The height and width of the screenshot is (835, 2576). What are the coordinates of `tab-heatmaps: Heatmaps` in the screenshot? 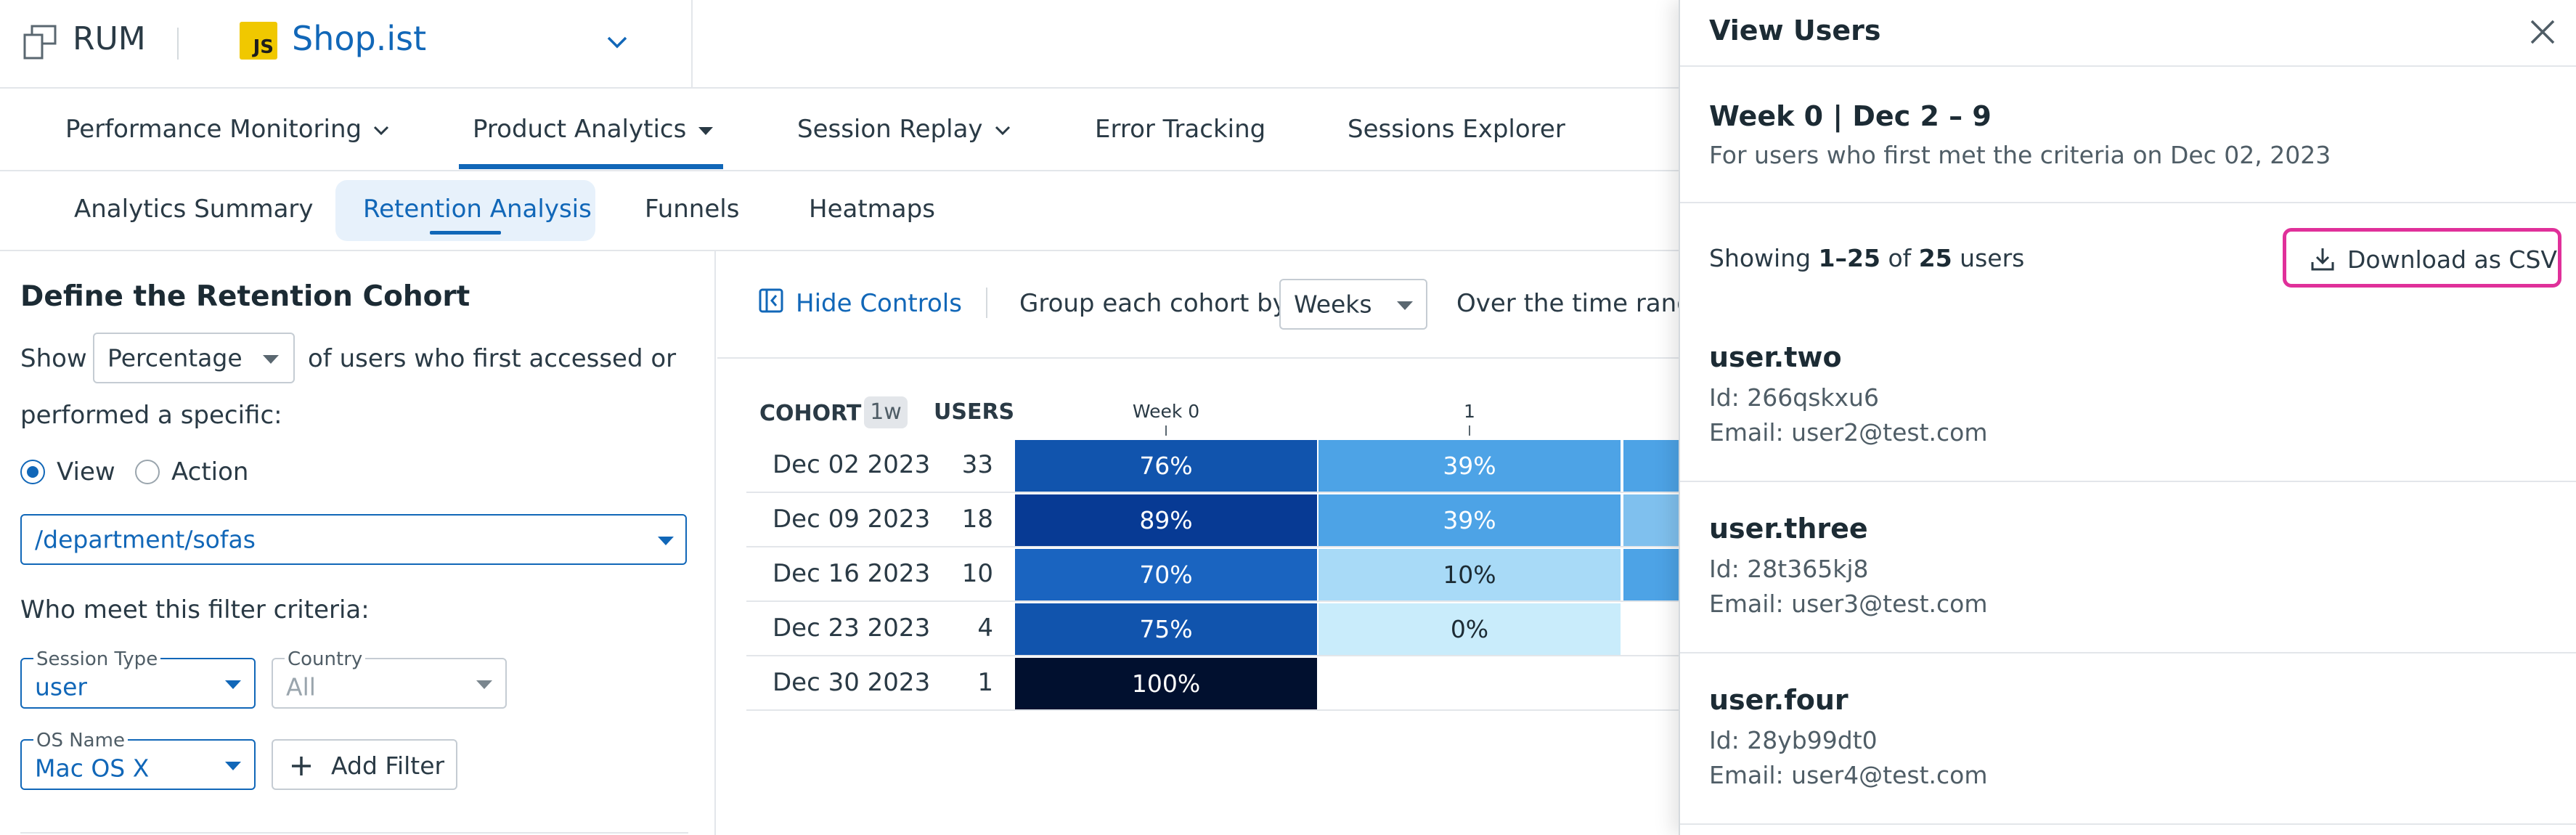 It's located at (872, 209).